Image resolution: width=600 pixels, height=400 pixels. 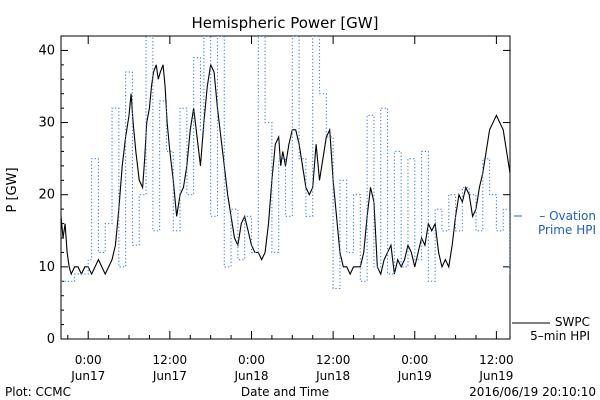 What do you see at coordinates (285, 392) in the screenshot?
I see `x-axis-label: Date and Time` at bounding box center [285, 392].